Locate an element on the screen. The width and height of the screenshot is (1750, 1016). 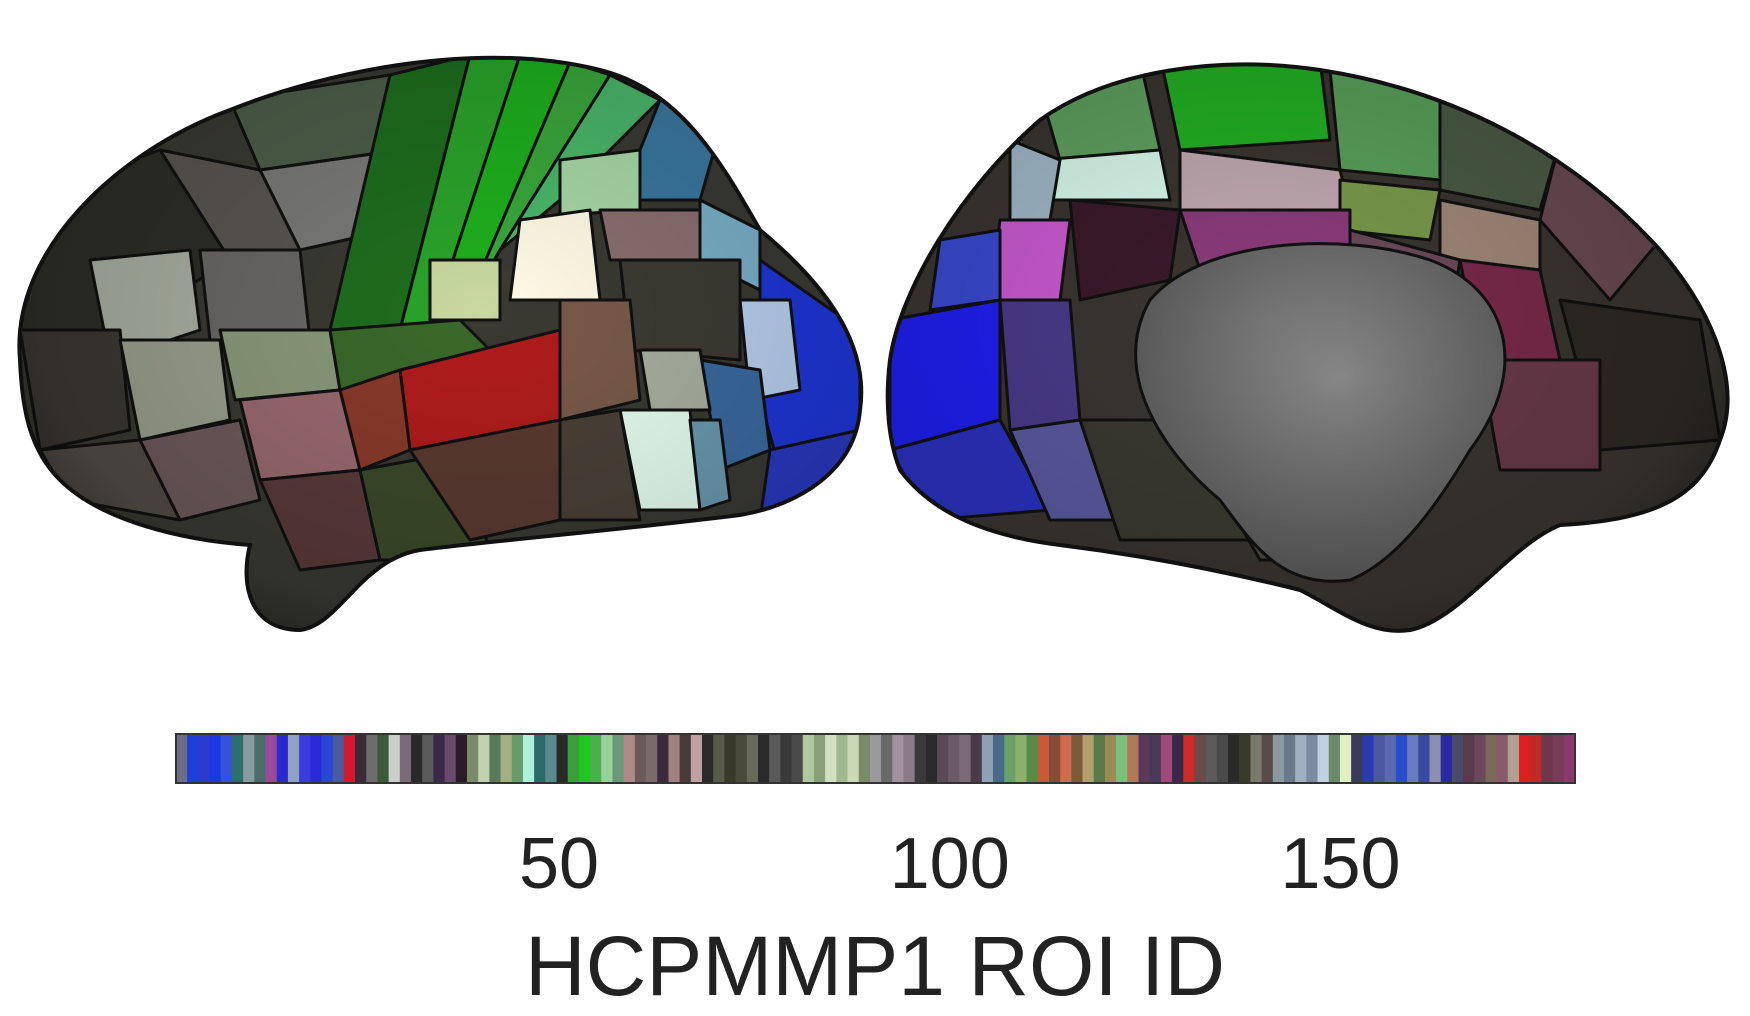
colorbar-tick-label: 50 is located at coordinates (559, 864).